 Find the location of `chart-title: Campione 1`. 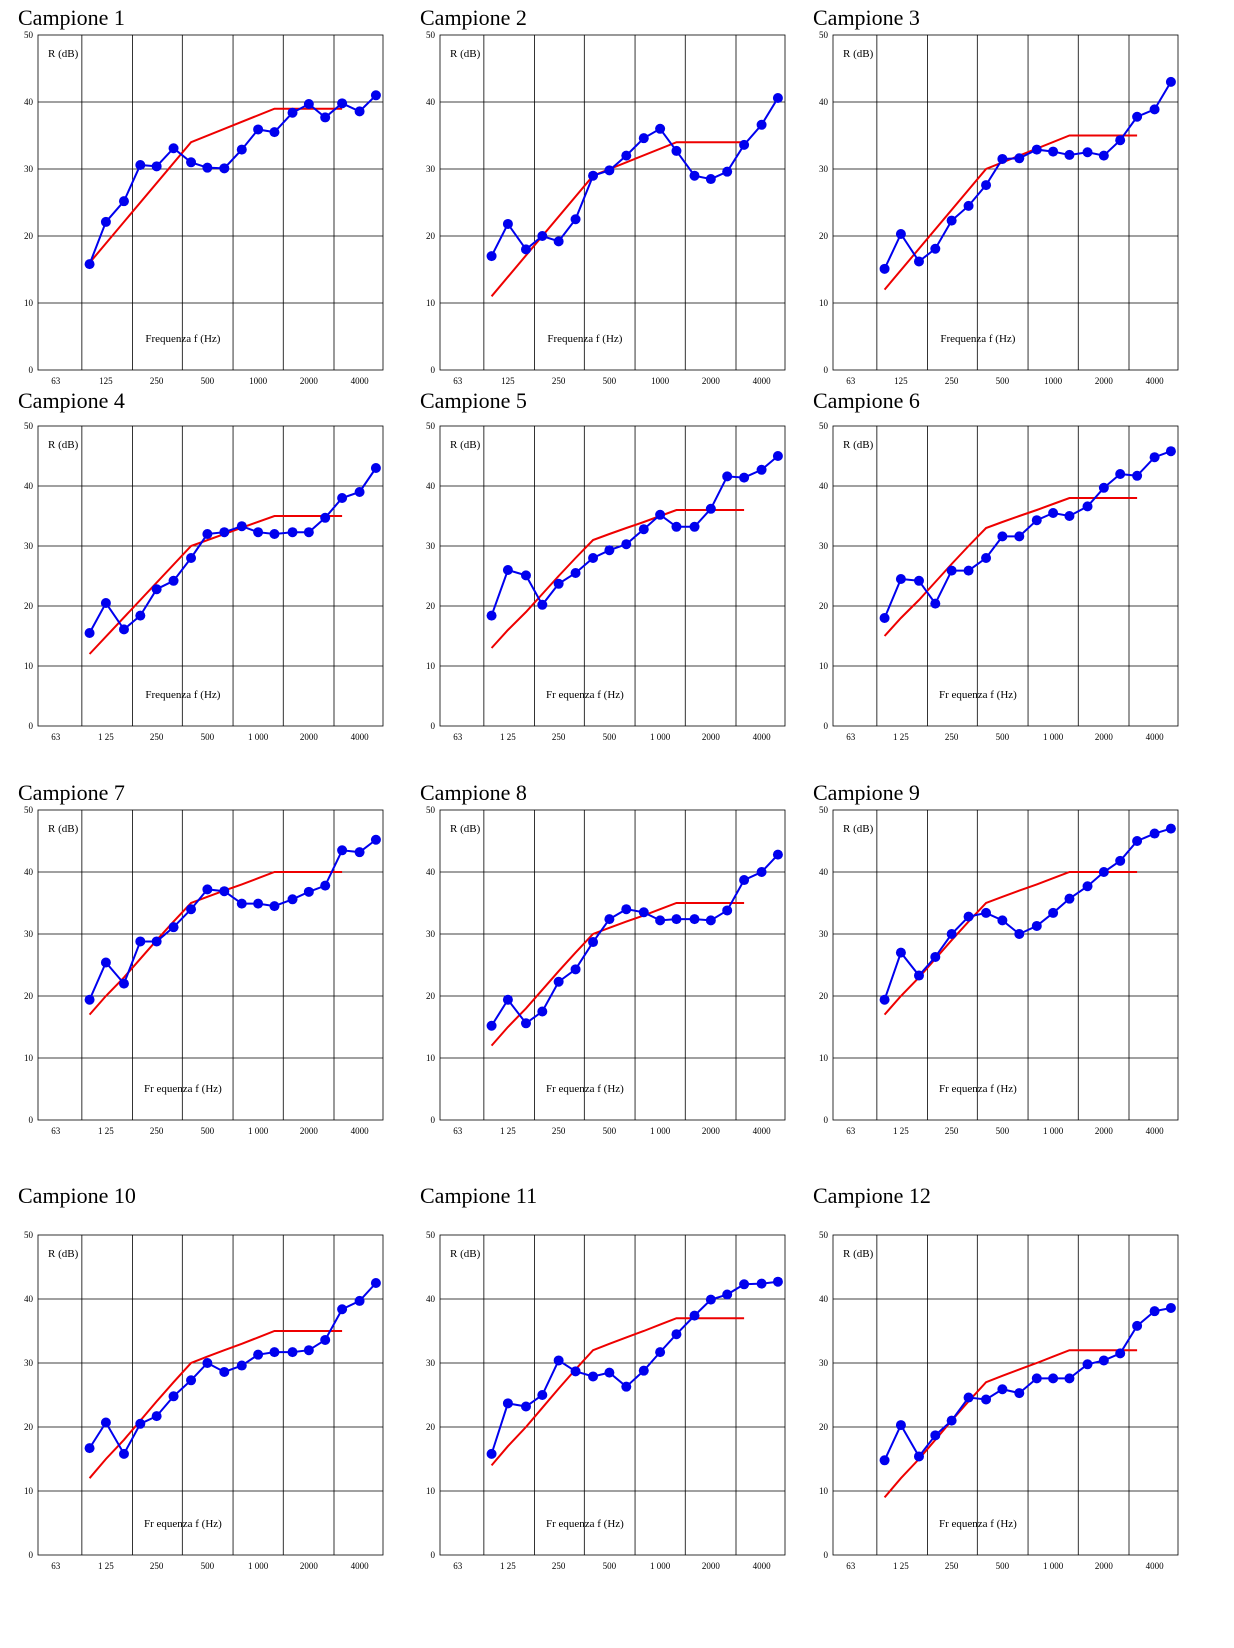

chart-title: Campione 1 is located at coordinates (71, 17).